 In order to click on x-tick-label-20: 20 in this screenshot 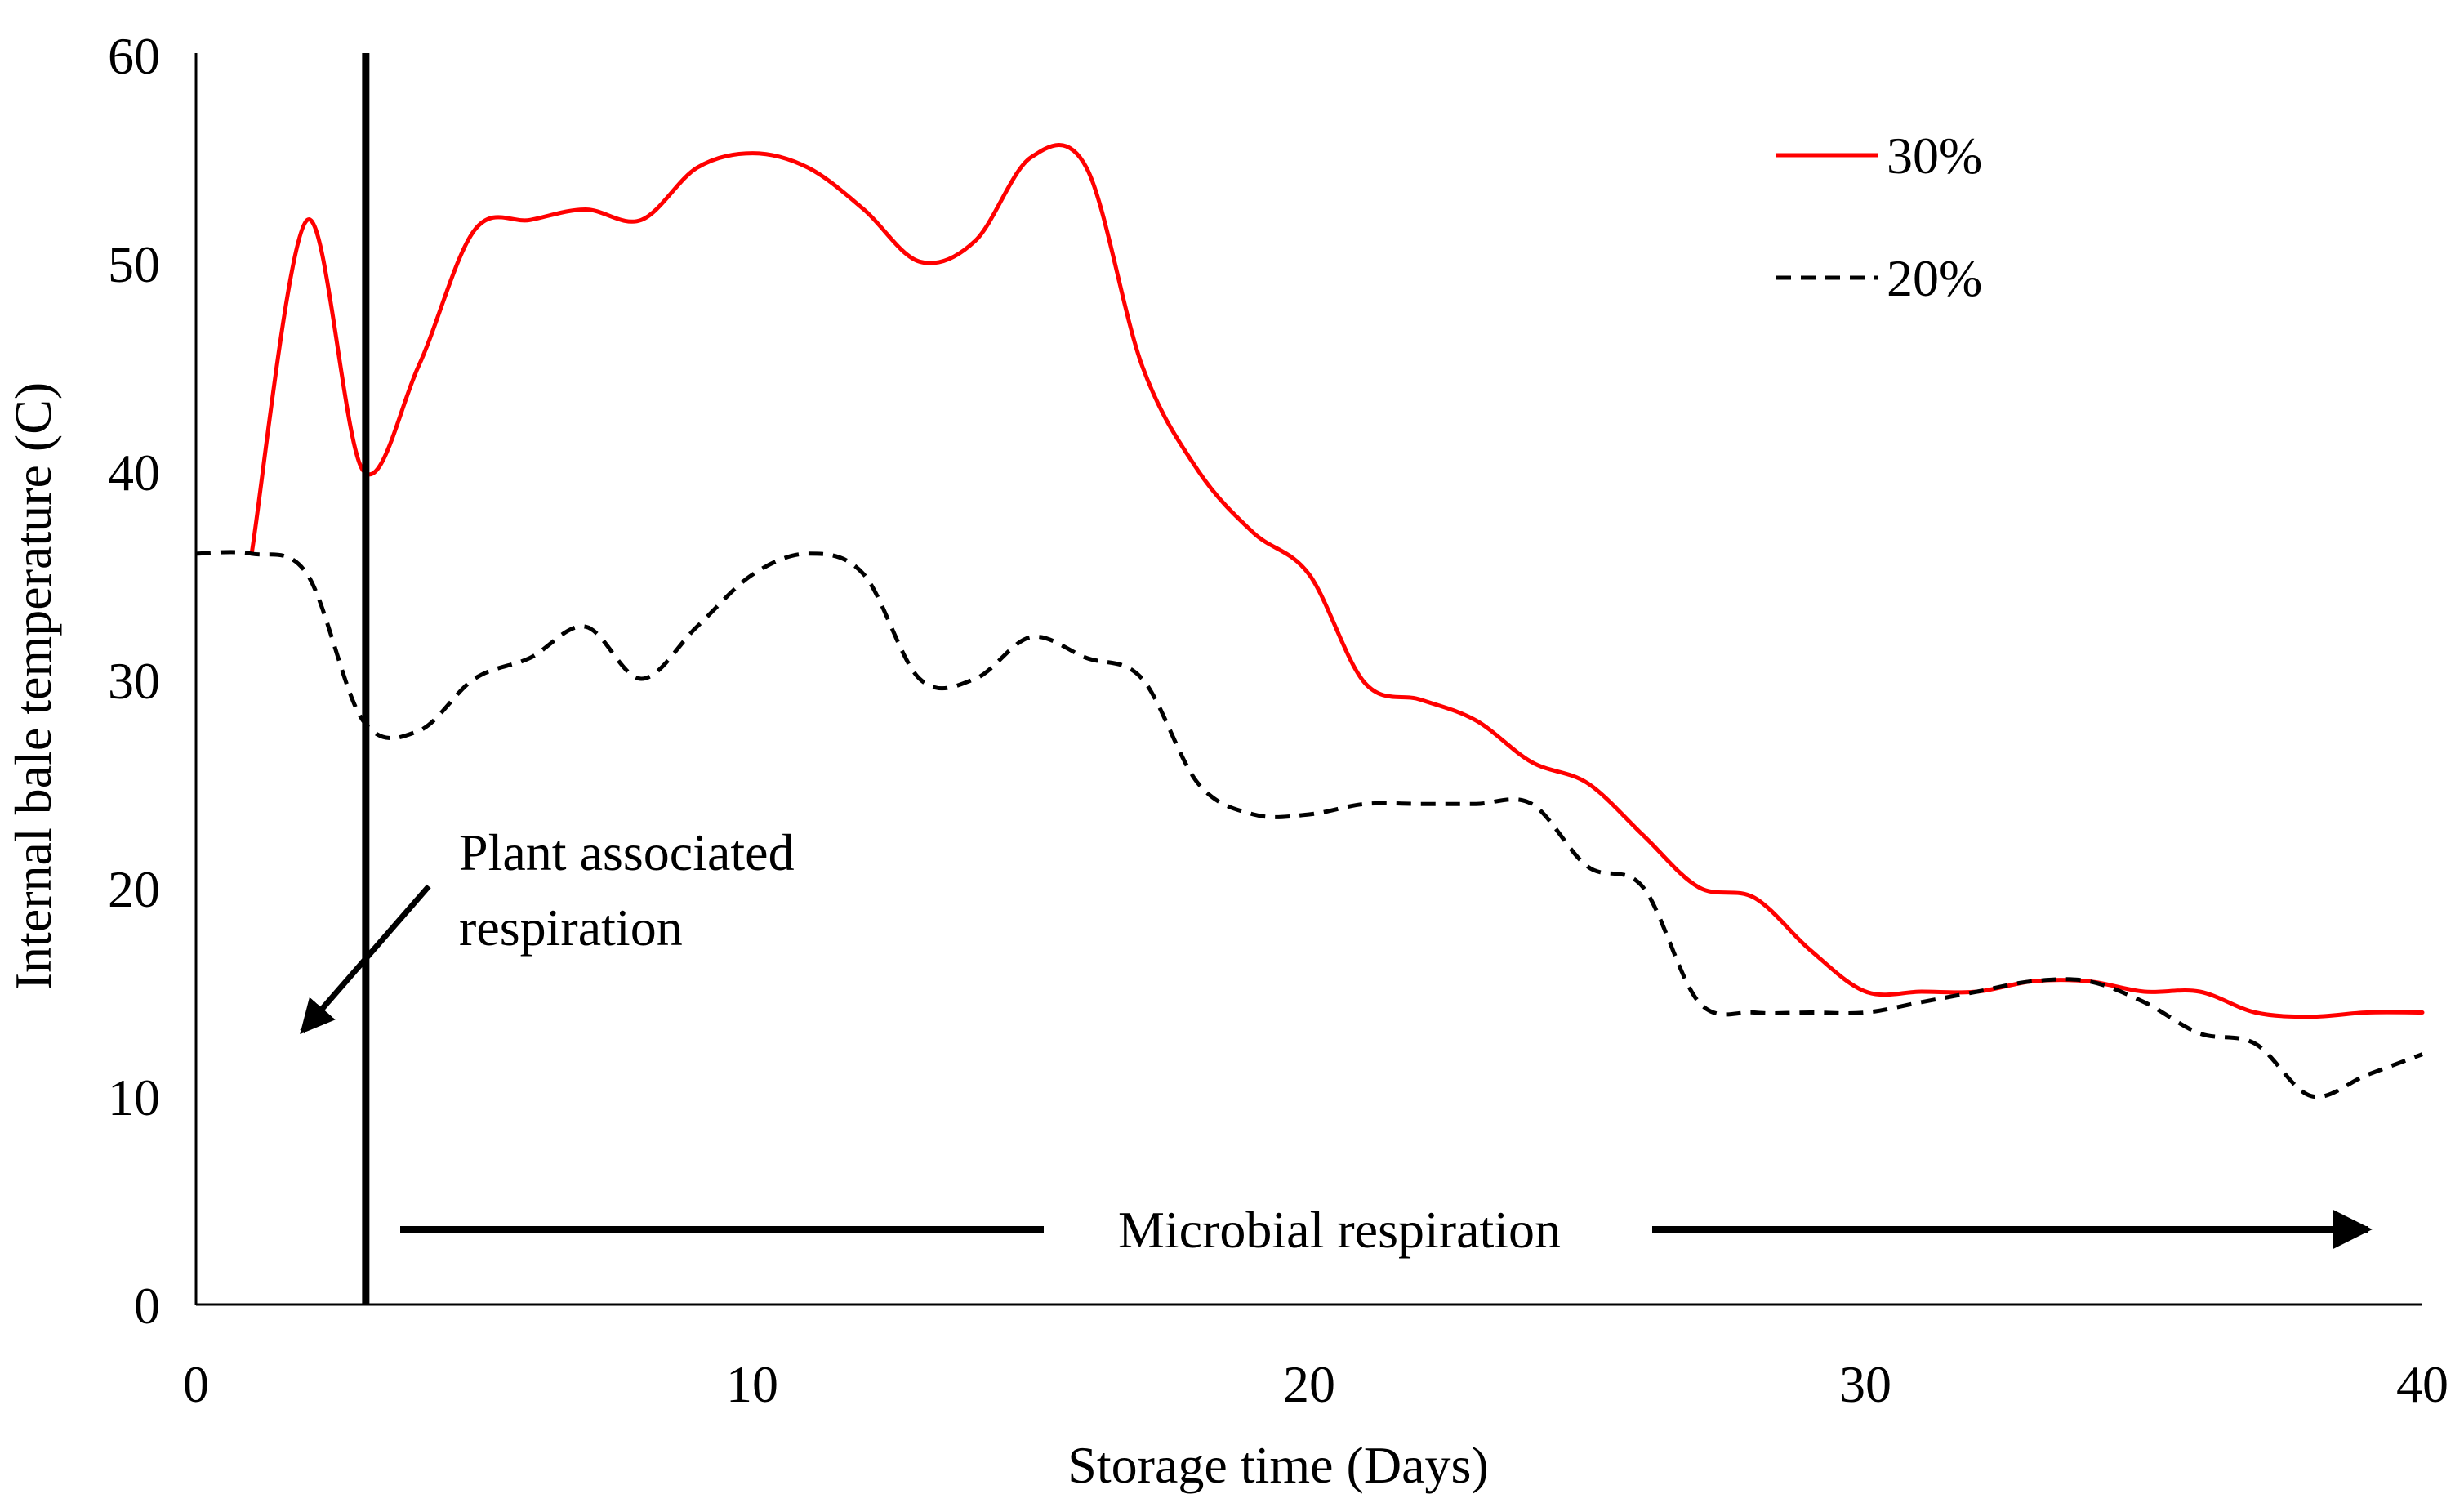, I will do `click(1309, 1384)`.